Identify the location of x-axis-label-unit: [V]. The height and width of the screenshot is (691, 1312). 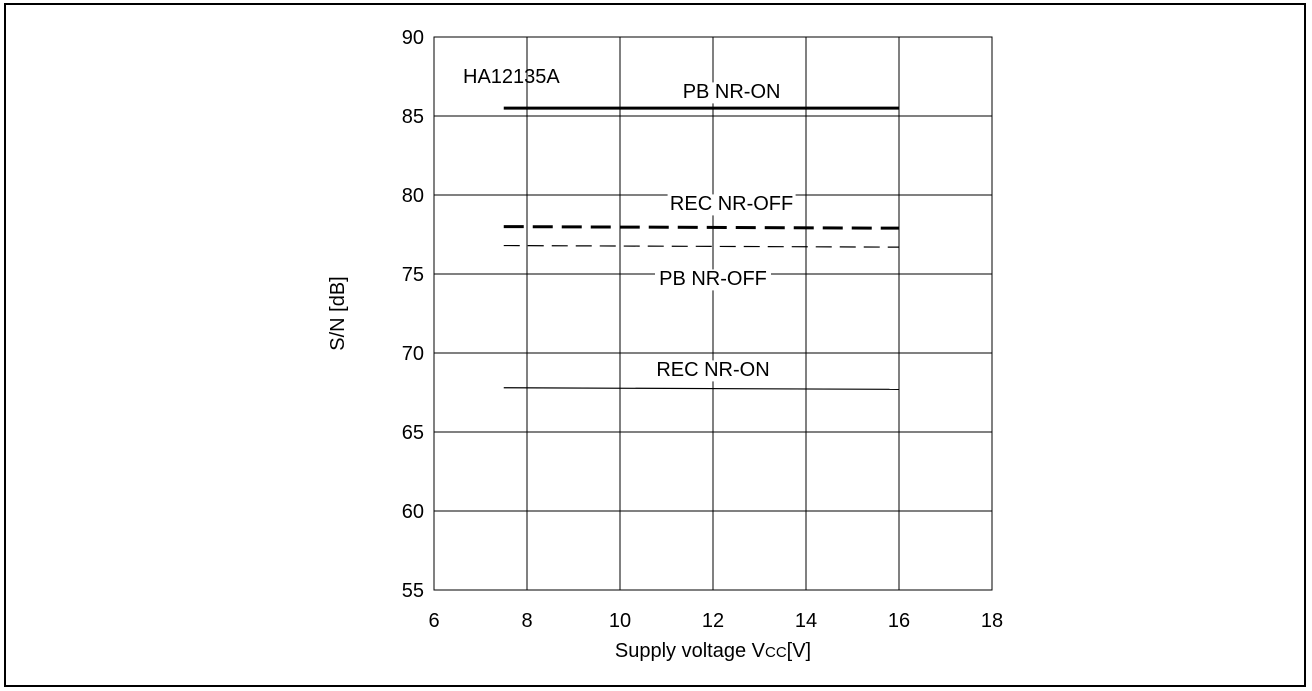
(799, 651).